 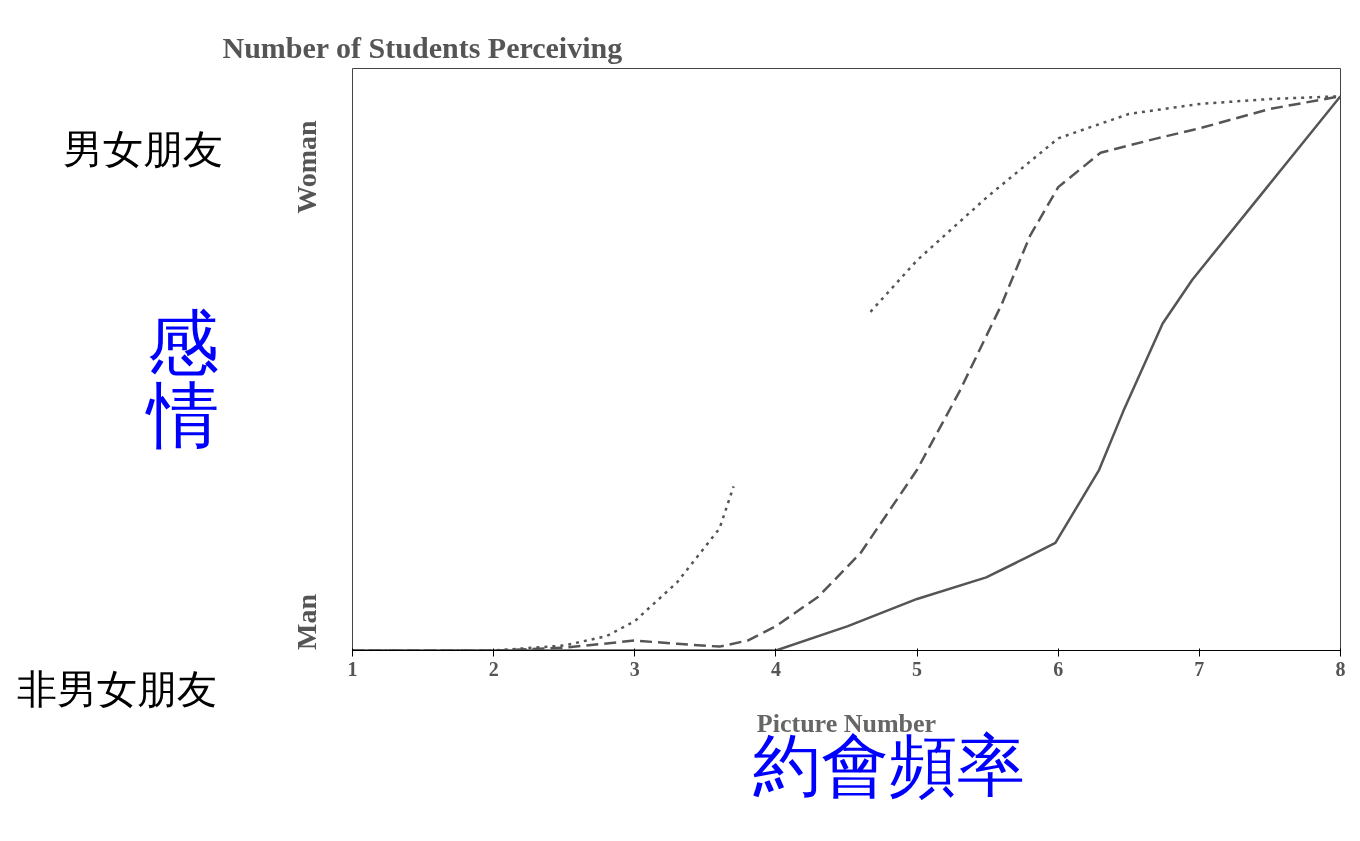 What do you see at coordinates (634, 668) in the screenshot?
I see `x-tick-label: 3` at bounding box center [634, 668].